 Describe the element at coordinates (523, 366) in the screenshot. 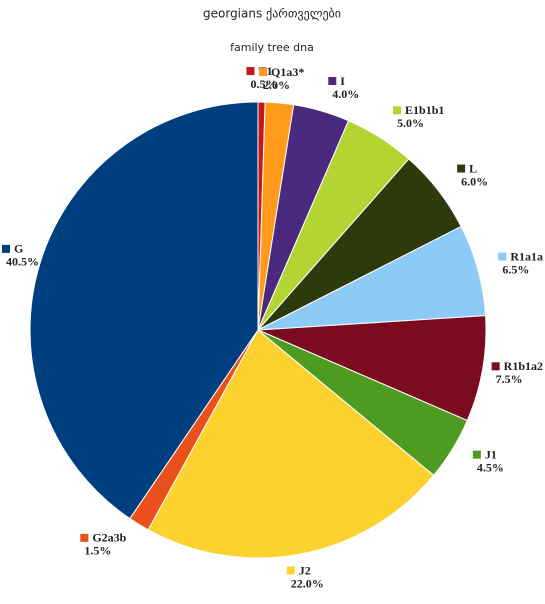

I see `category-label: R1b1a2` at that location.